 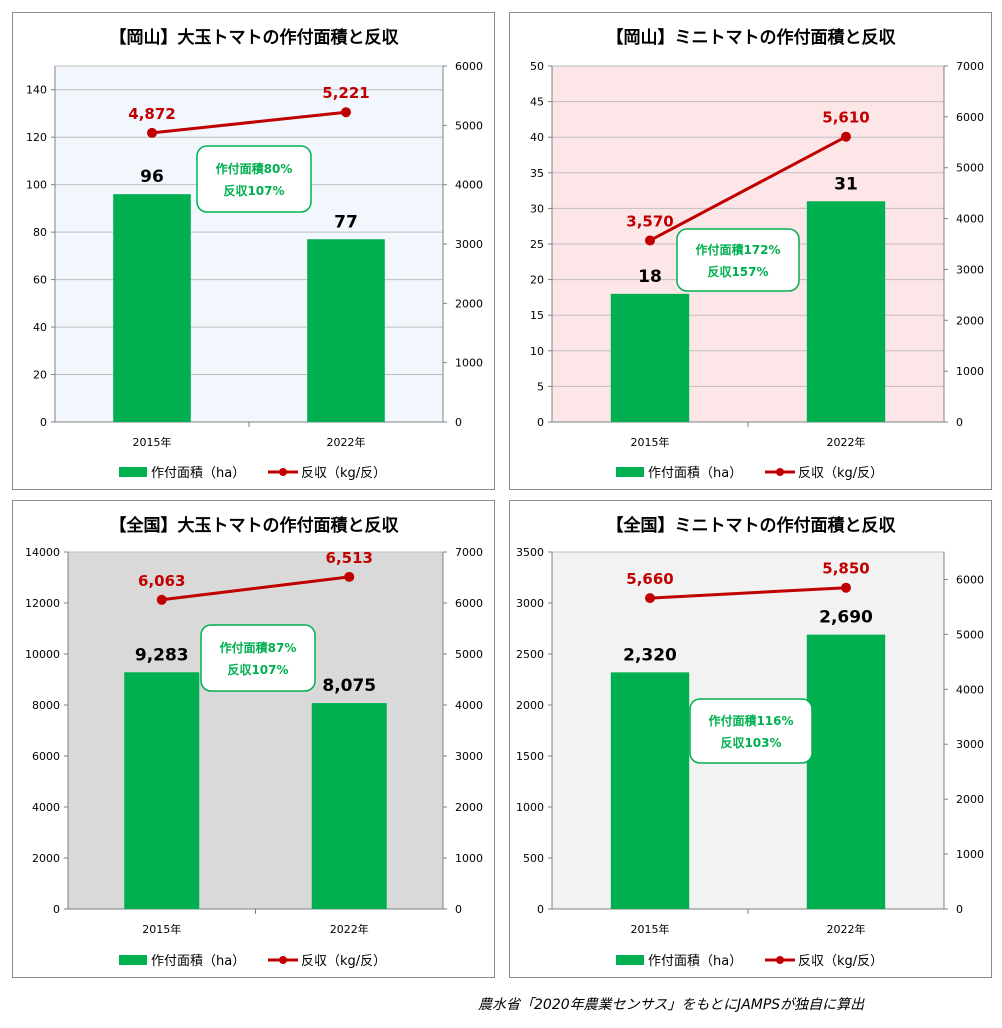 I want to click on line-data-label: 6,063, so click(x=161, y=581).